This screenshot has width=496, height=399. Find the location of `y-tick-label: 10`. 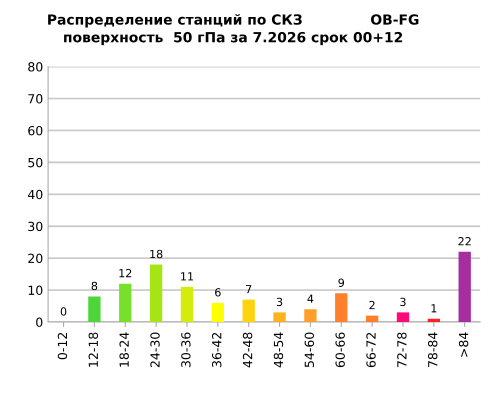

y-tick-label: 10 is located at coordinates (35, 290).